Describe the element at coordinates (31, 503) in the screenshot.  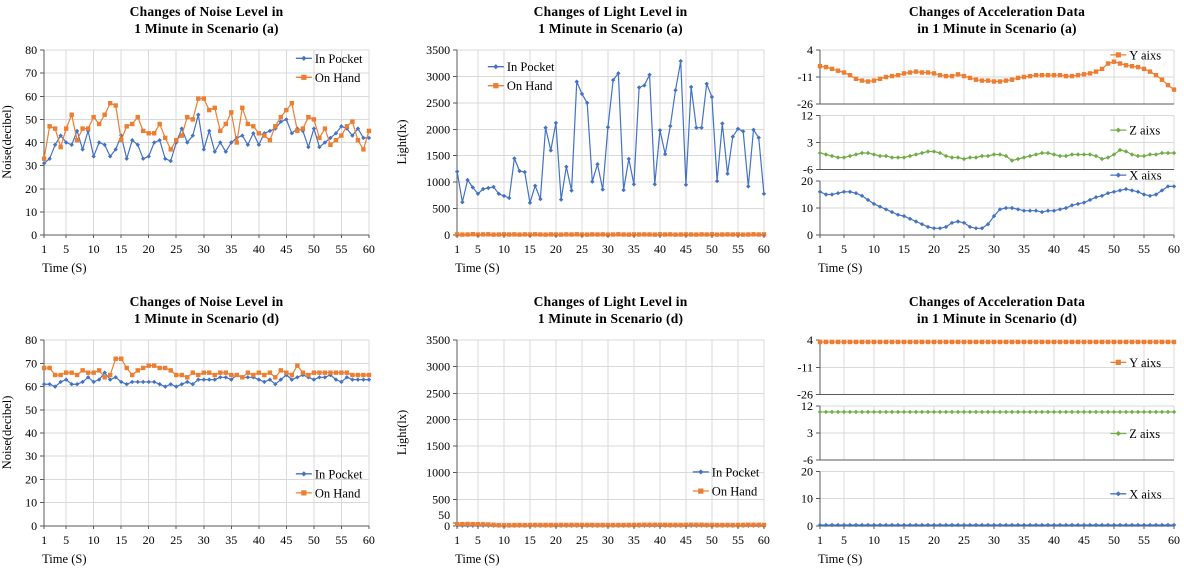
I see `y-tick-label: 10` at that location.